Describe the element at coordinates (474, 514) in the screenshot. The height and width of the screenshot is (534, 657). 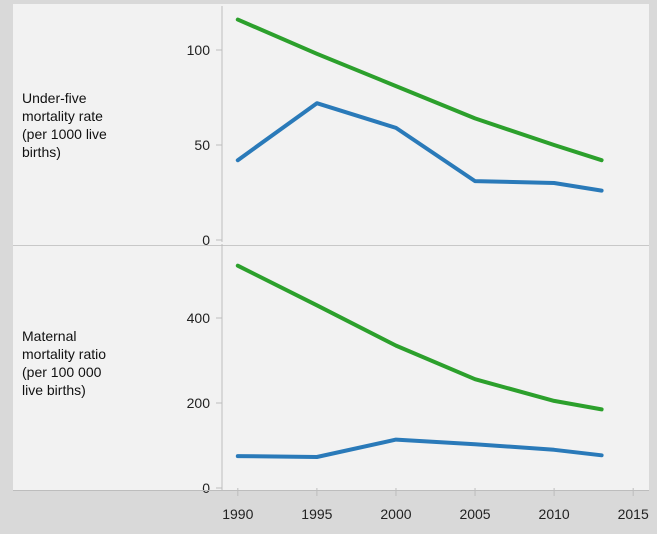
I see `x-tick-label: 2005` at that location.